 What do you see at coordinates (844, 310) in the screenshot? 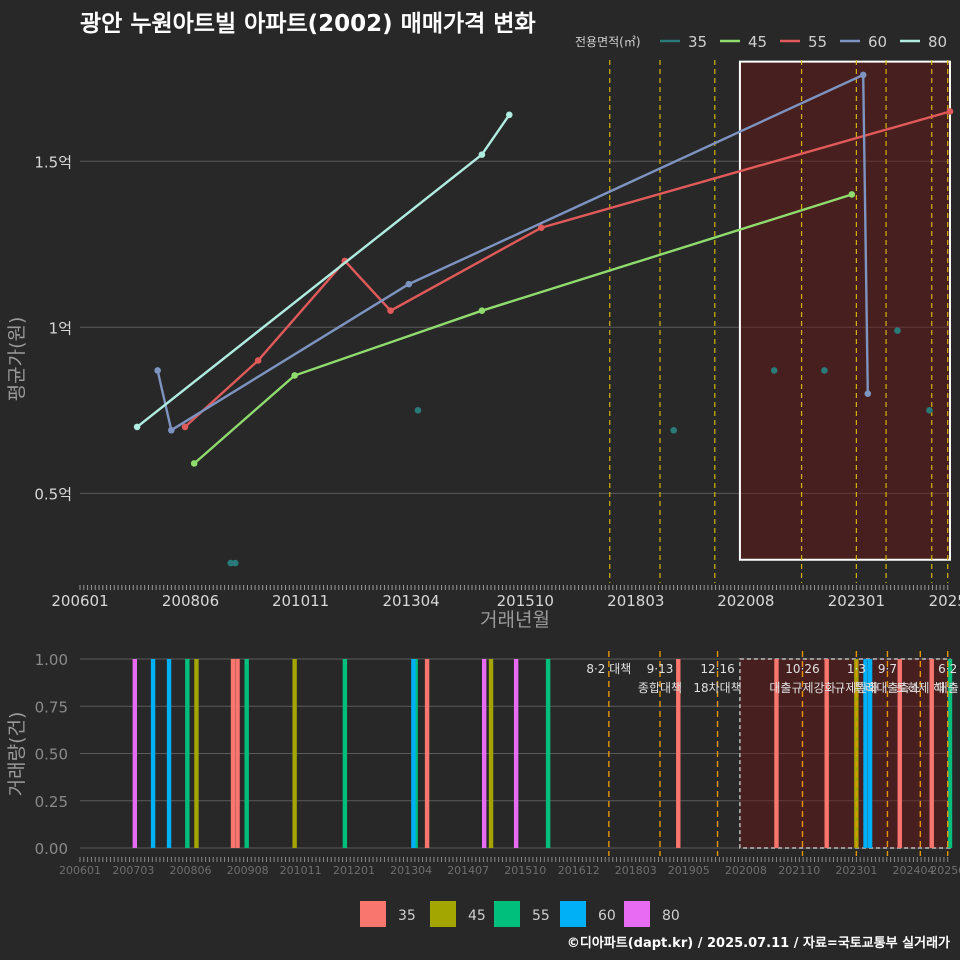
I see `top-highlight-window` at bounding box center [844, 310].